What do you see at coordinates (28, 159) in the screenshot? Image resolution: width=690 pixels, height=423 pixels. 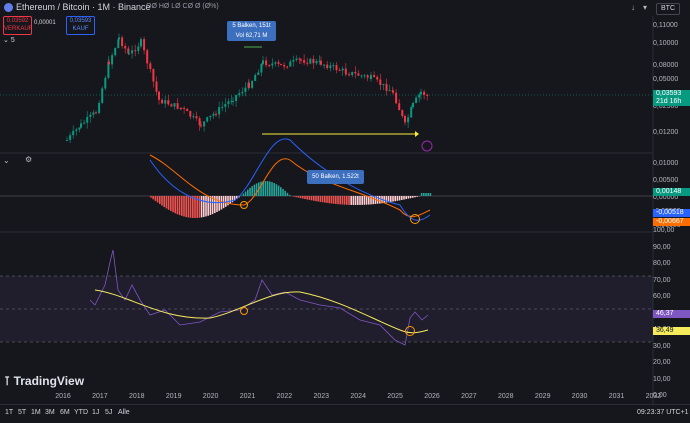 I see `settings-icon: ⚙` at bounding box center [28, 159].